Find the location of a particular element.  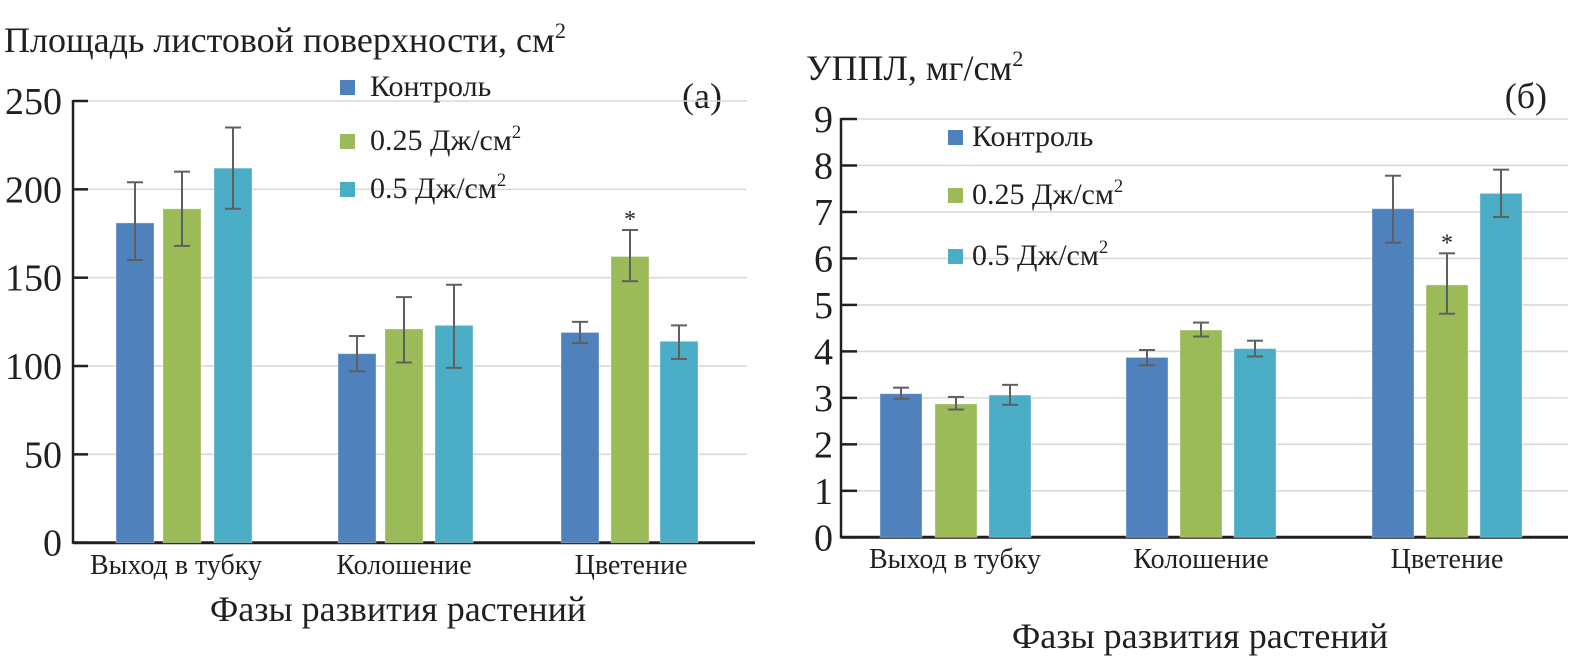

panel-label: (б) is located at coordinates (1526, 96).